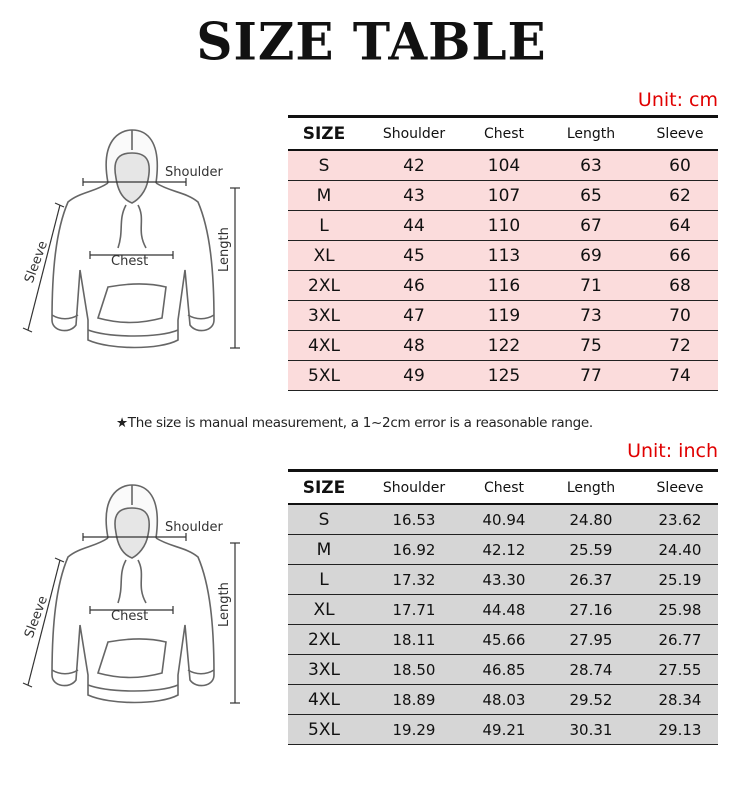  I want to click on value-cell: 119, so click(504, 315).